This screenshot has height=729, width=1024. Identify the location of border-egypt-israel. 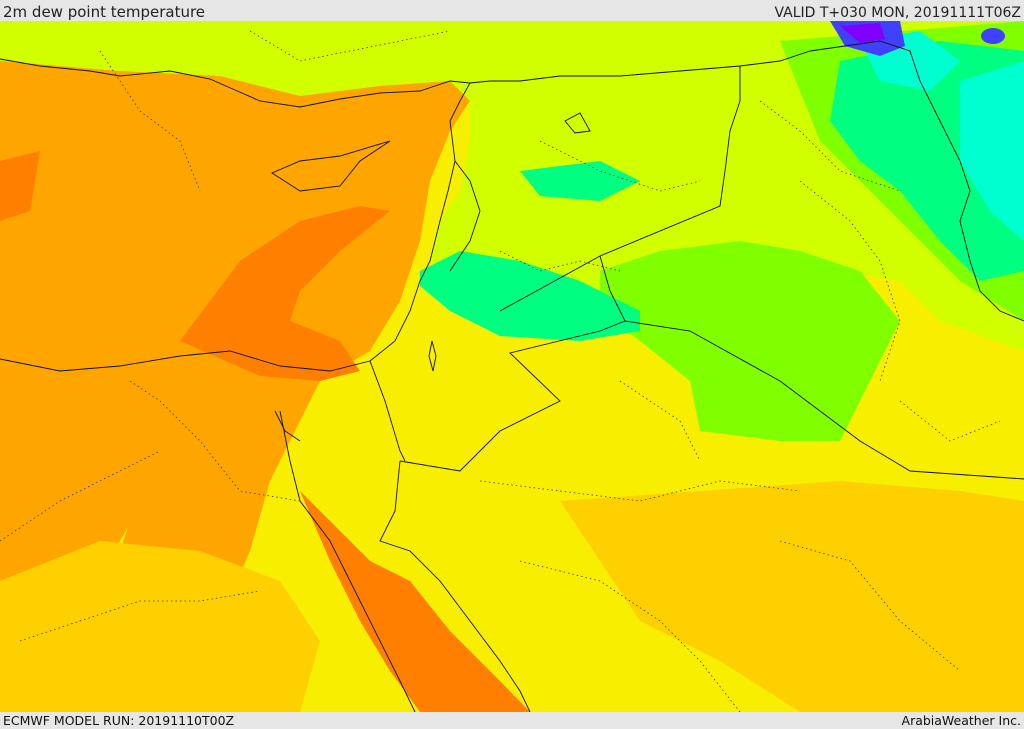
(387, 411).